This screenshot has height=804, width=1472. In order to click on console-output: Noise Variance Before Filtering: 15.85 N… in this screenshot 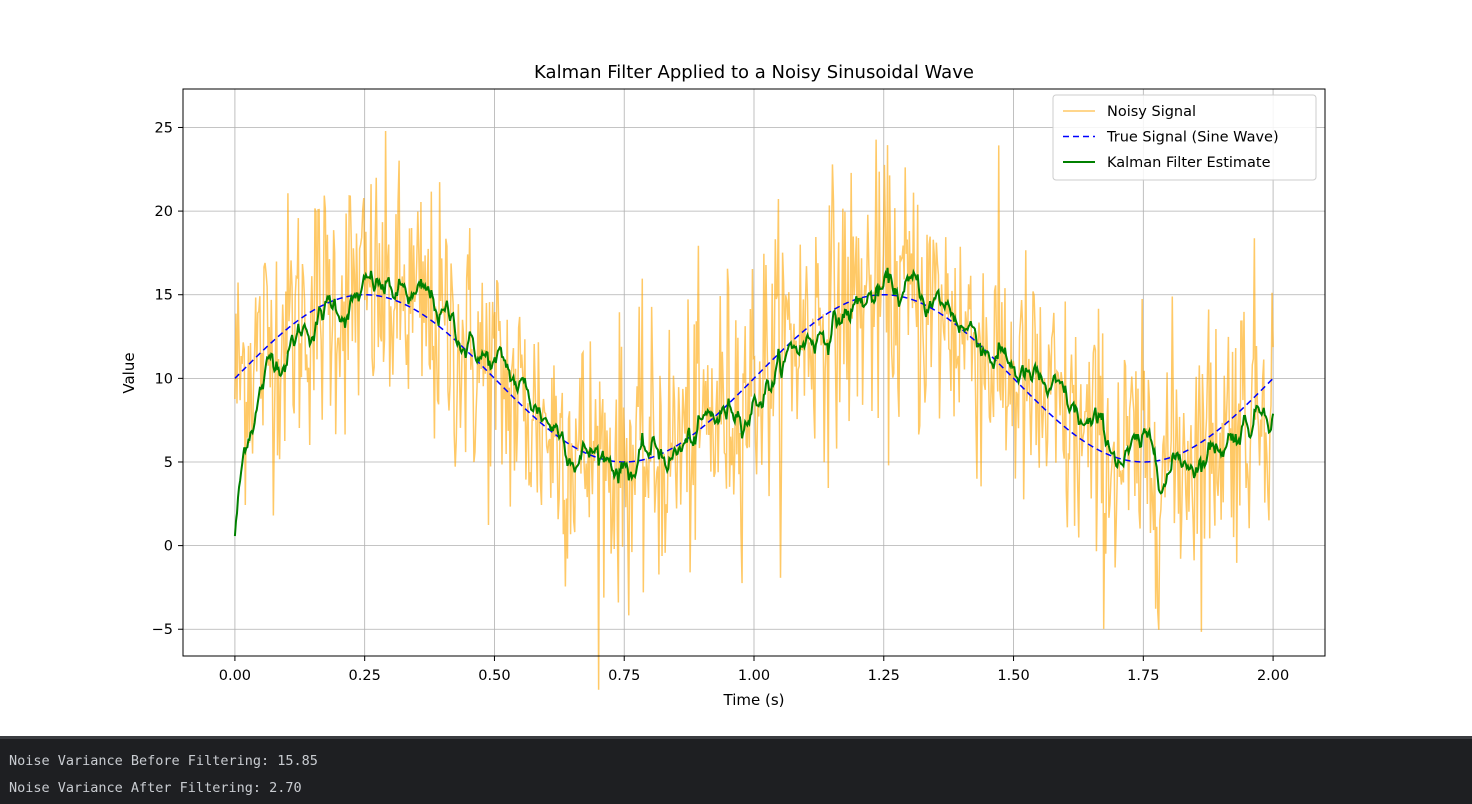, I will do `click(736, 770)`.